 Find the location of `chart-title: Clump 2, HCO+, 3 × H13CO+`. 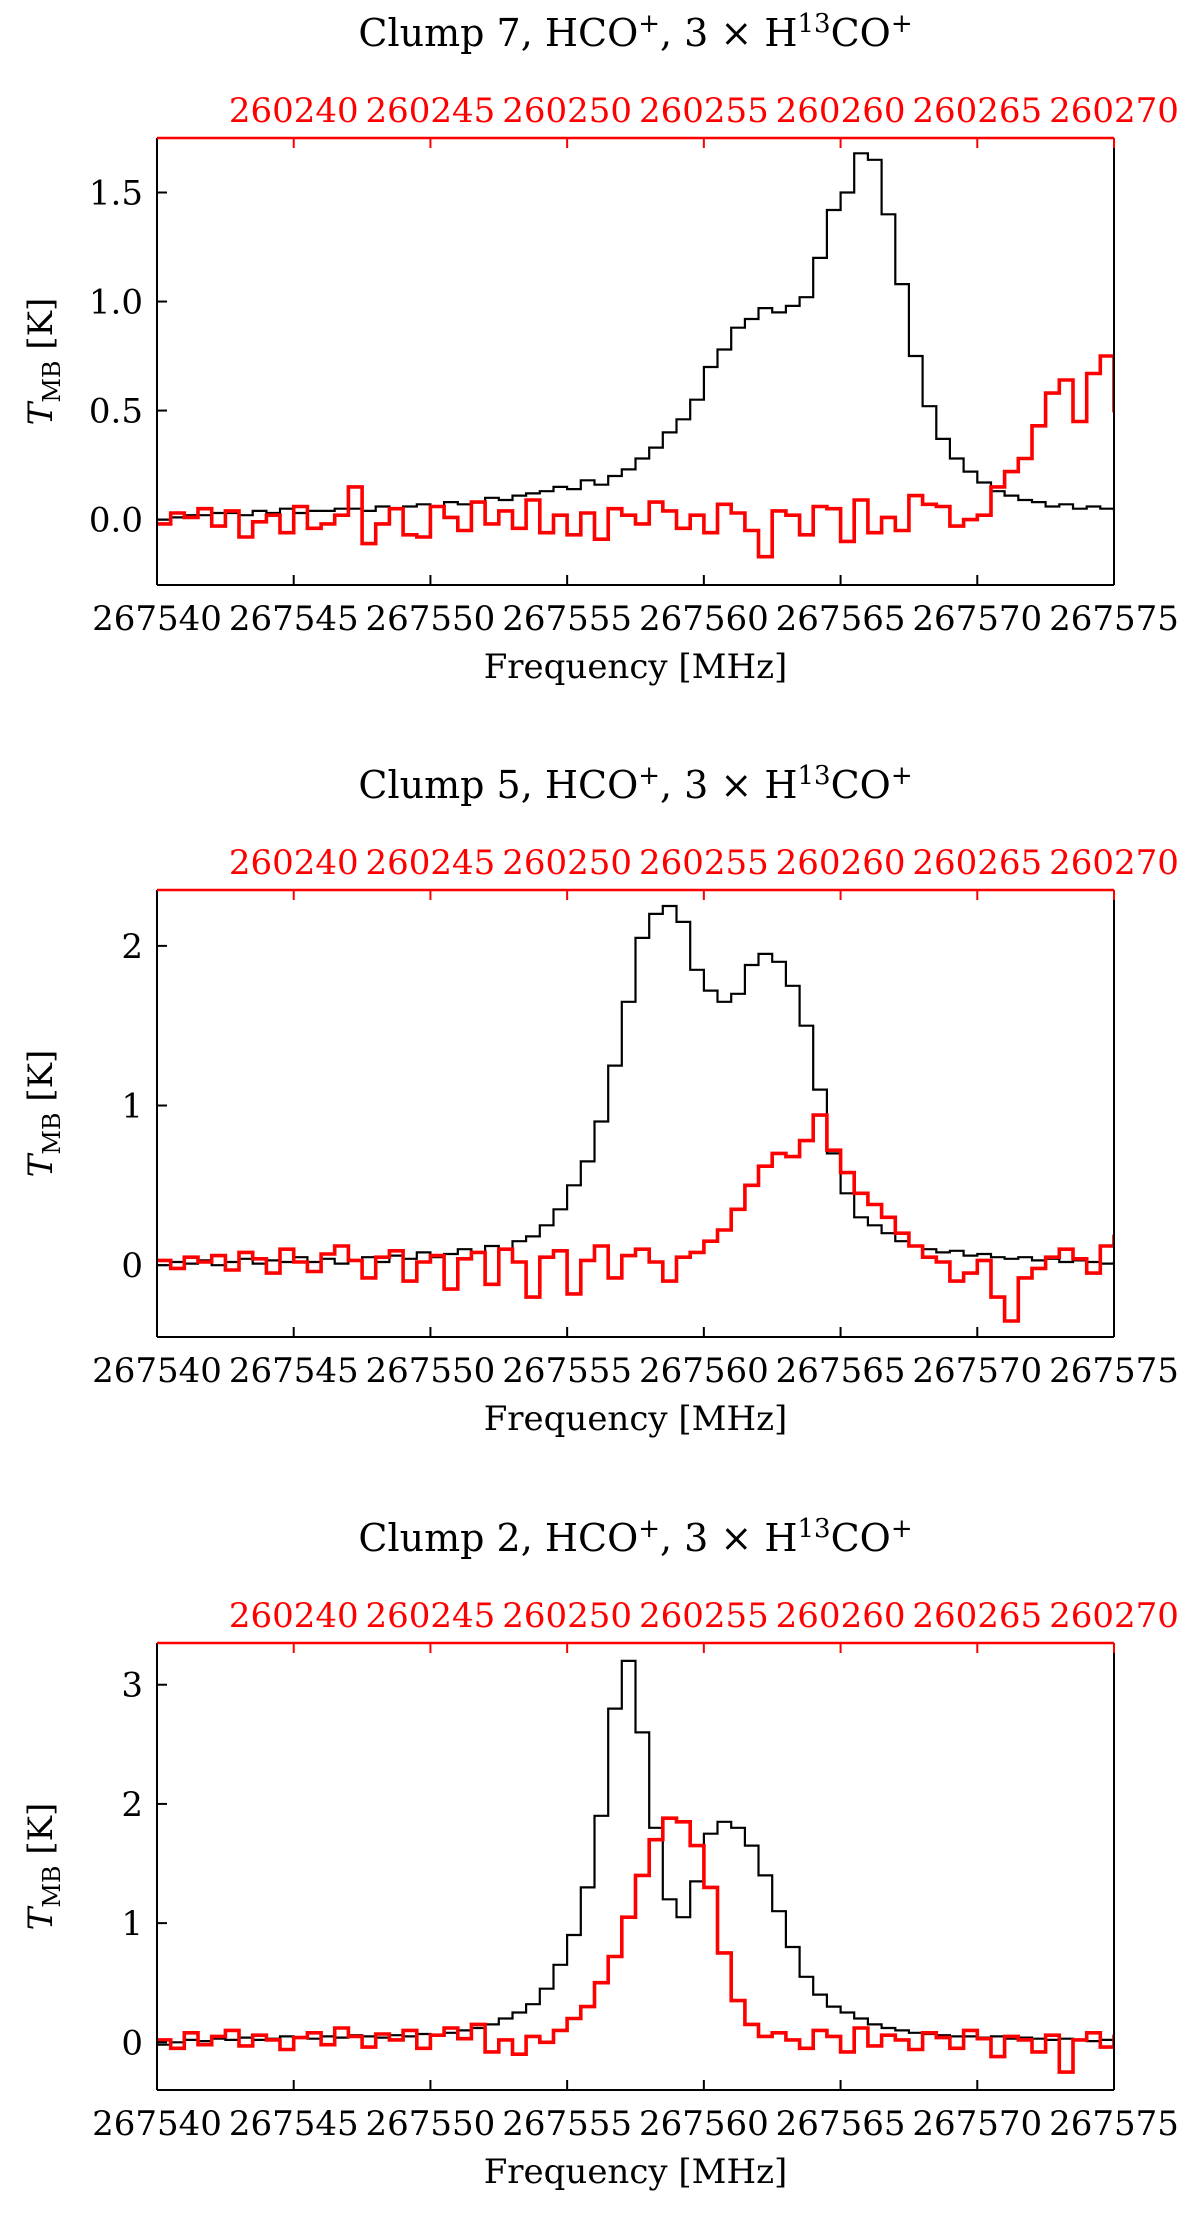

chart-title: Clump 2, HCO+, 3 × H13CO+ is located at coordinates (635, 1537).